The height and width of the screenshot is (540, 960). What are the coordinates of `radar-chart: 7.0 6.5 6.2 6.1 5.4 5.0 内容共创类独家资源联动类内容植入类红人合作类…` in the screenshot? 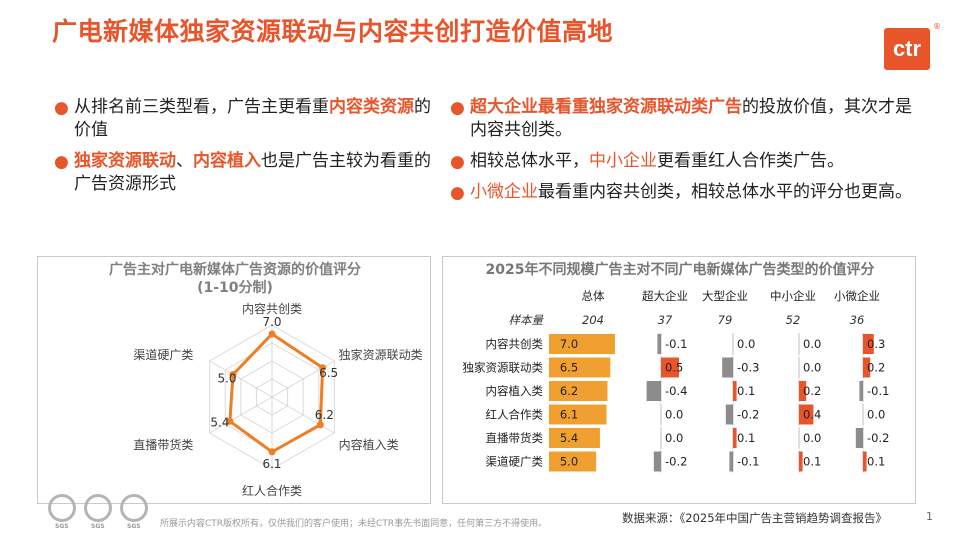 It's located at (278, 399).